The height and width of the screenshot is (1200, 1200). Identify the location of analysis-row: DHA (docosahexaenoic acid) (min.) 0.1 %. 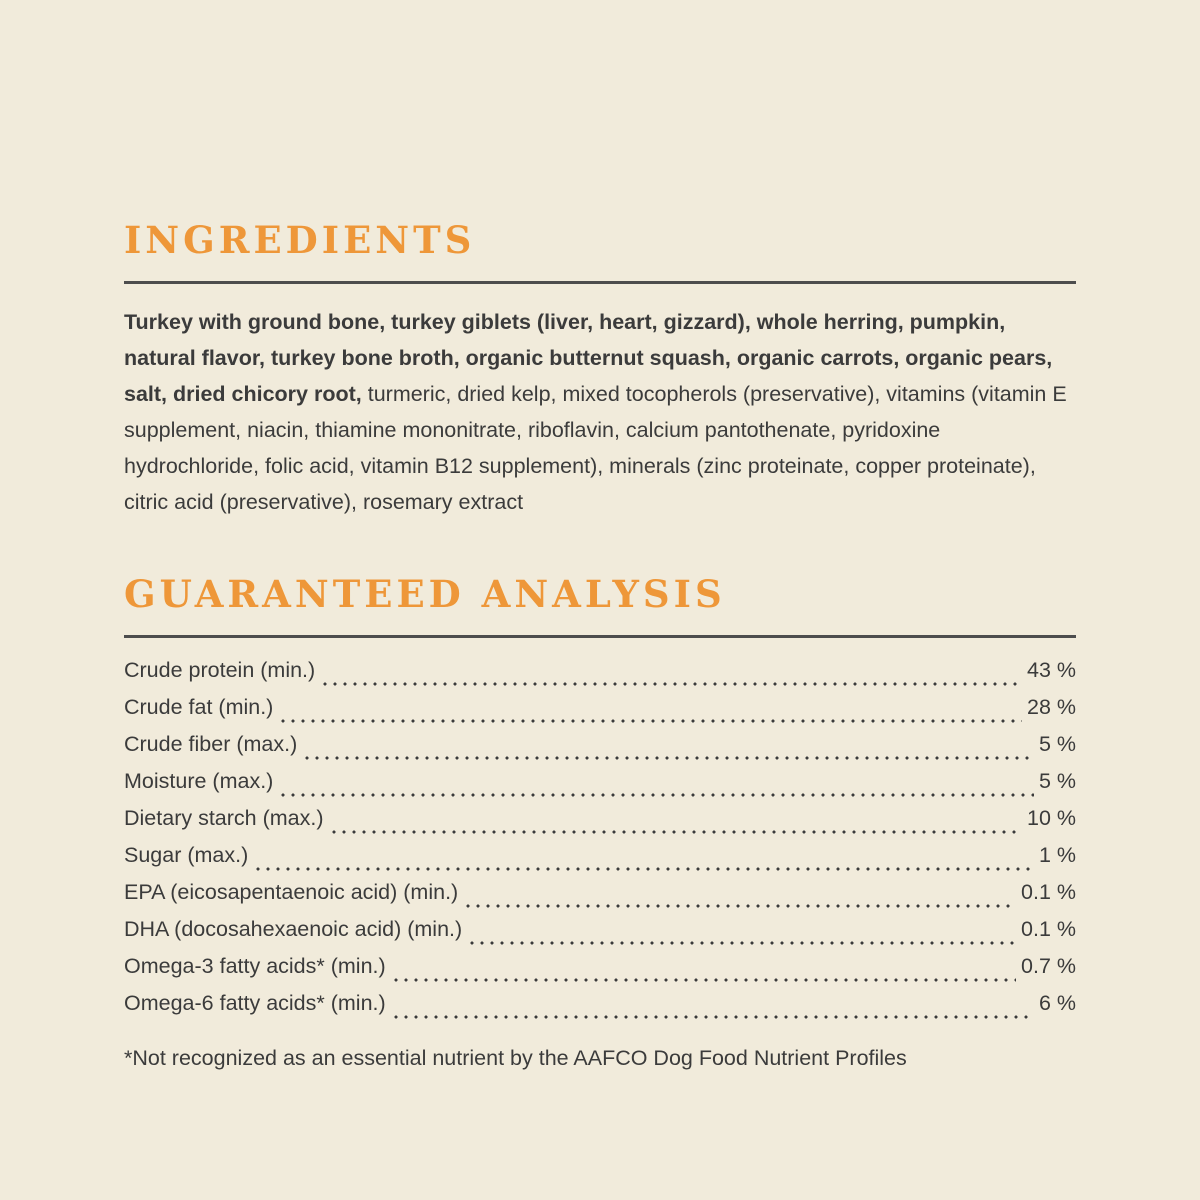
(600, 935).